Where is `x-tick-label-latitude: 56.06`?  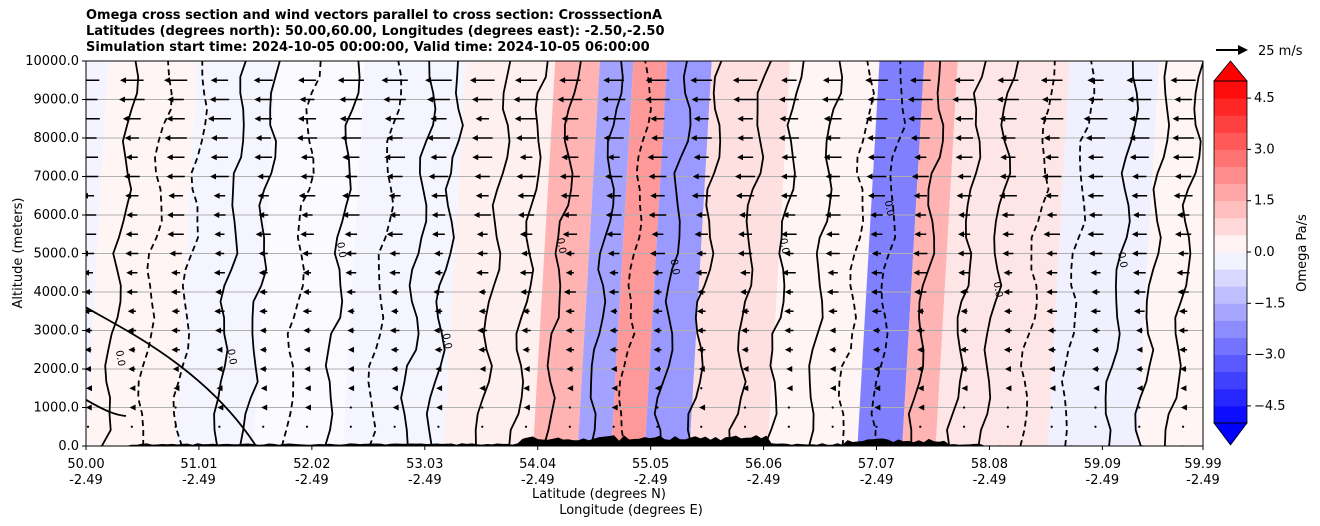
x-tick-label-latitude: 56.06 is located at coordinates (763, 464).